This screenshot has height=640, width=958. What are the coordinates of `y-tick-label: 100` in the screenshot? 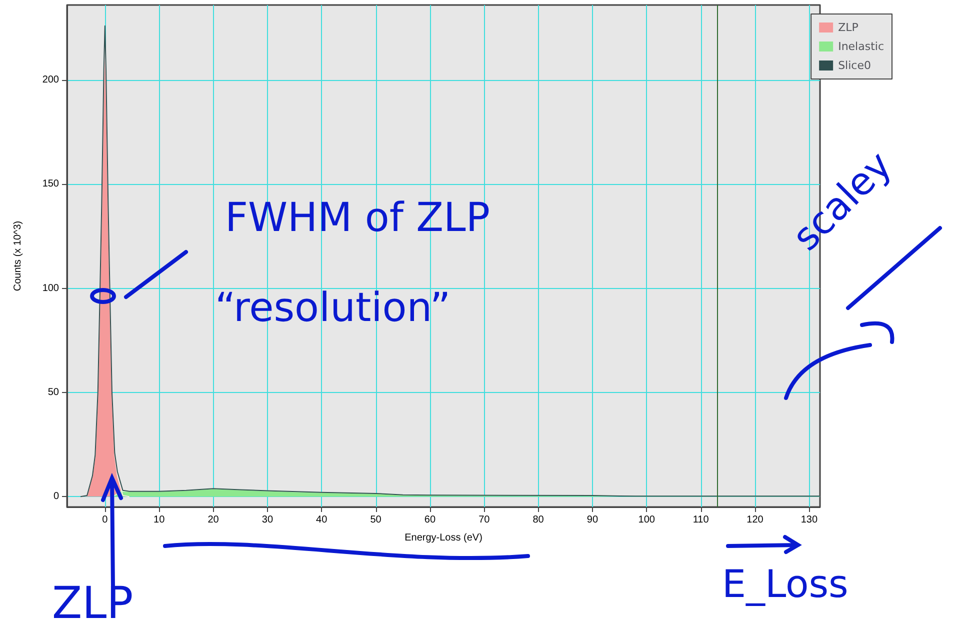 It's located at (51, 288).